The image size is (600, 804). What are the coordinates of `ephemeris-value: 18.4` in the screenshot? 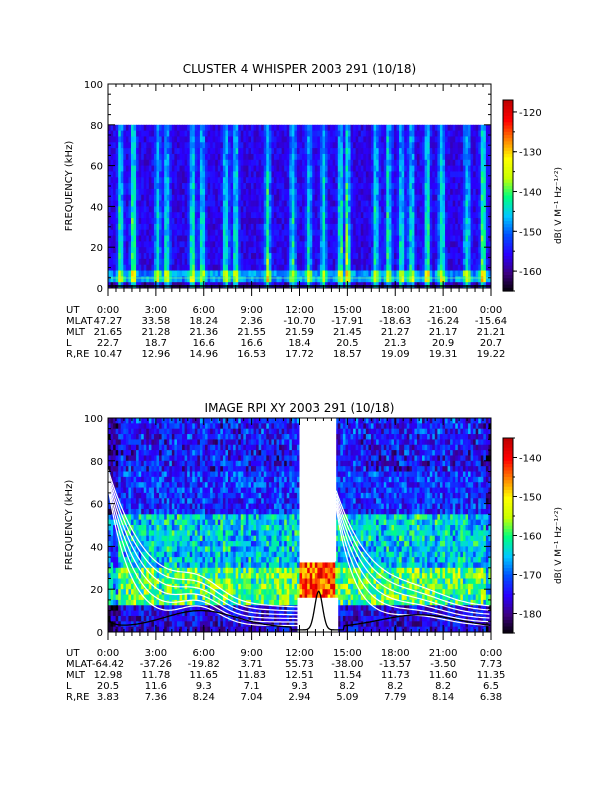 It's located at (299, 343).